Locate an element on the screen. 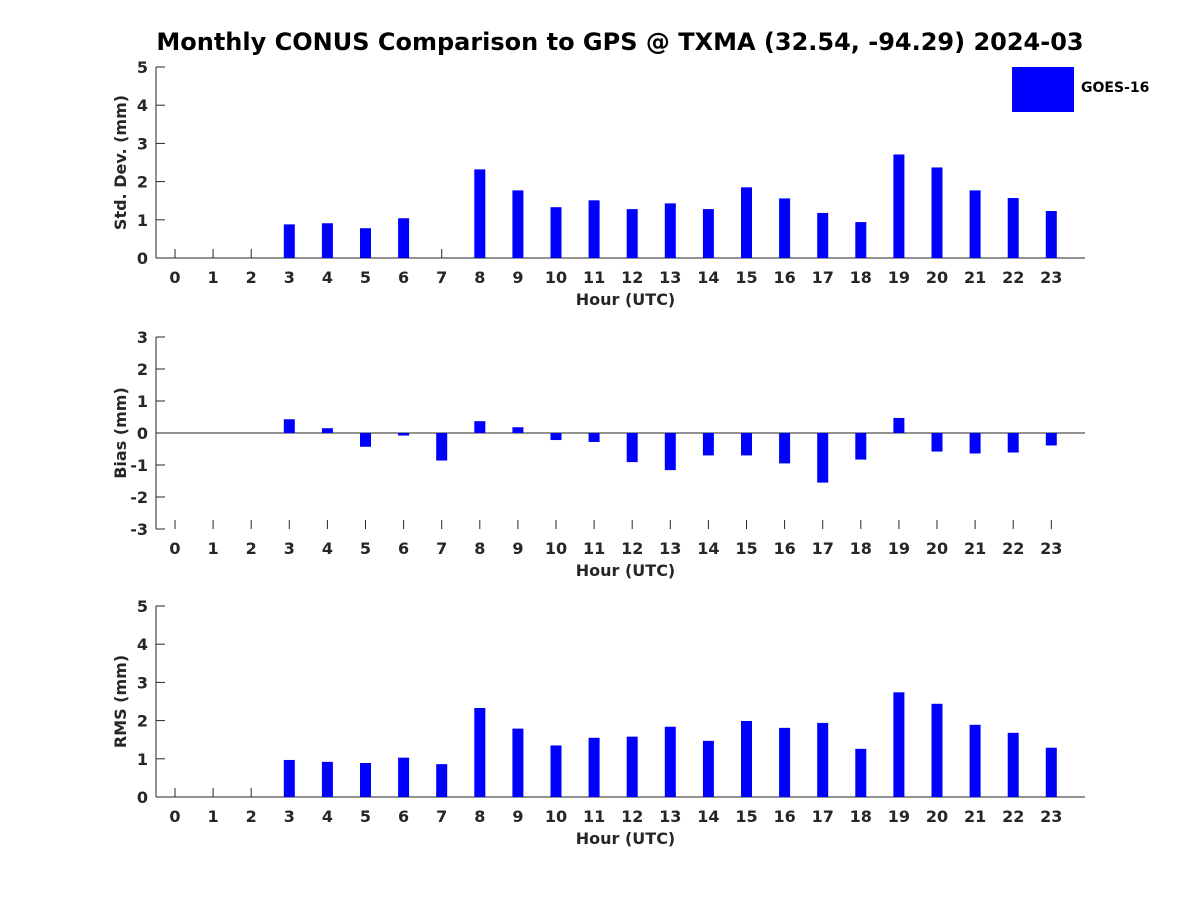  legend-swatch is located at coordinates (1043, 89).